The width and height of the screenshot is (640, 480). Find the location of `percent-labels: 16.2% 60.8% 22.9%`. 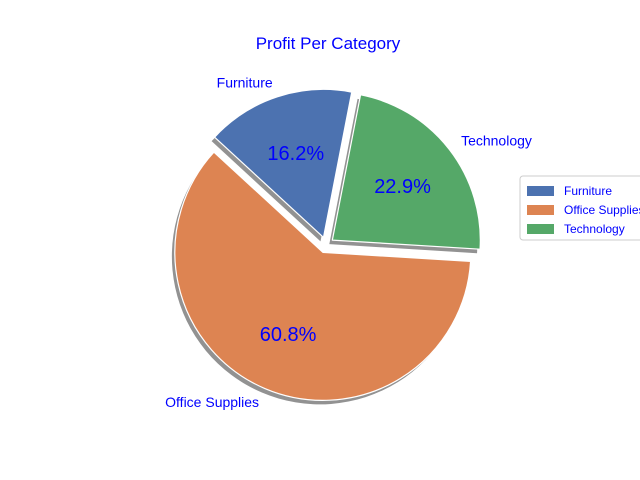

percent-labels: 16.2% 60.8% 22.9% is located at coordinates (345, 244).